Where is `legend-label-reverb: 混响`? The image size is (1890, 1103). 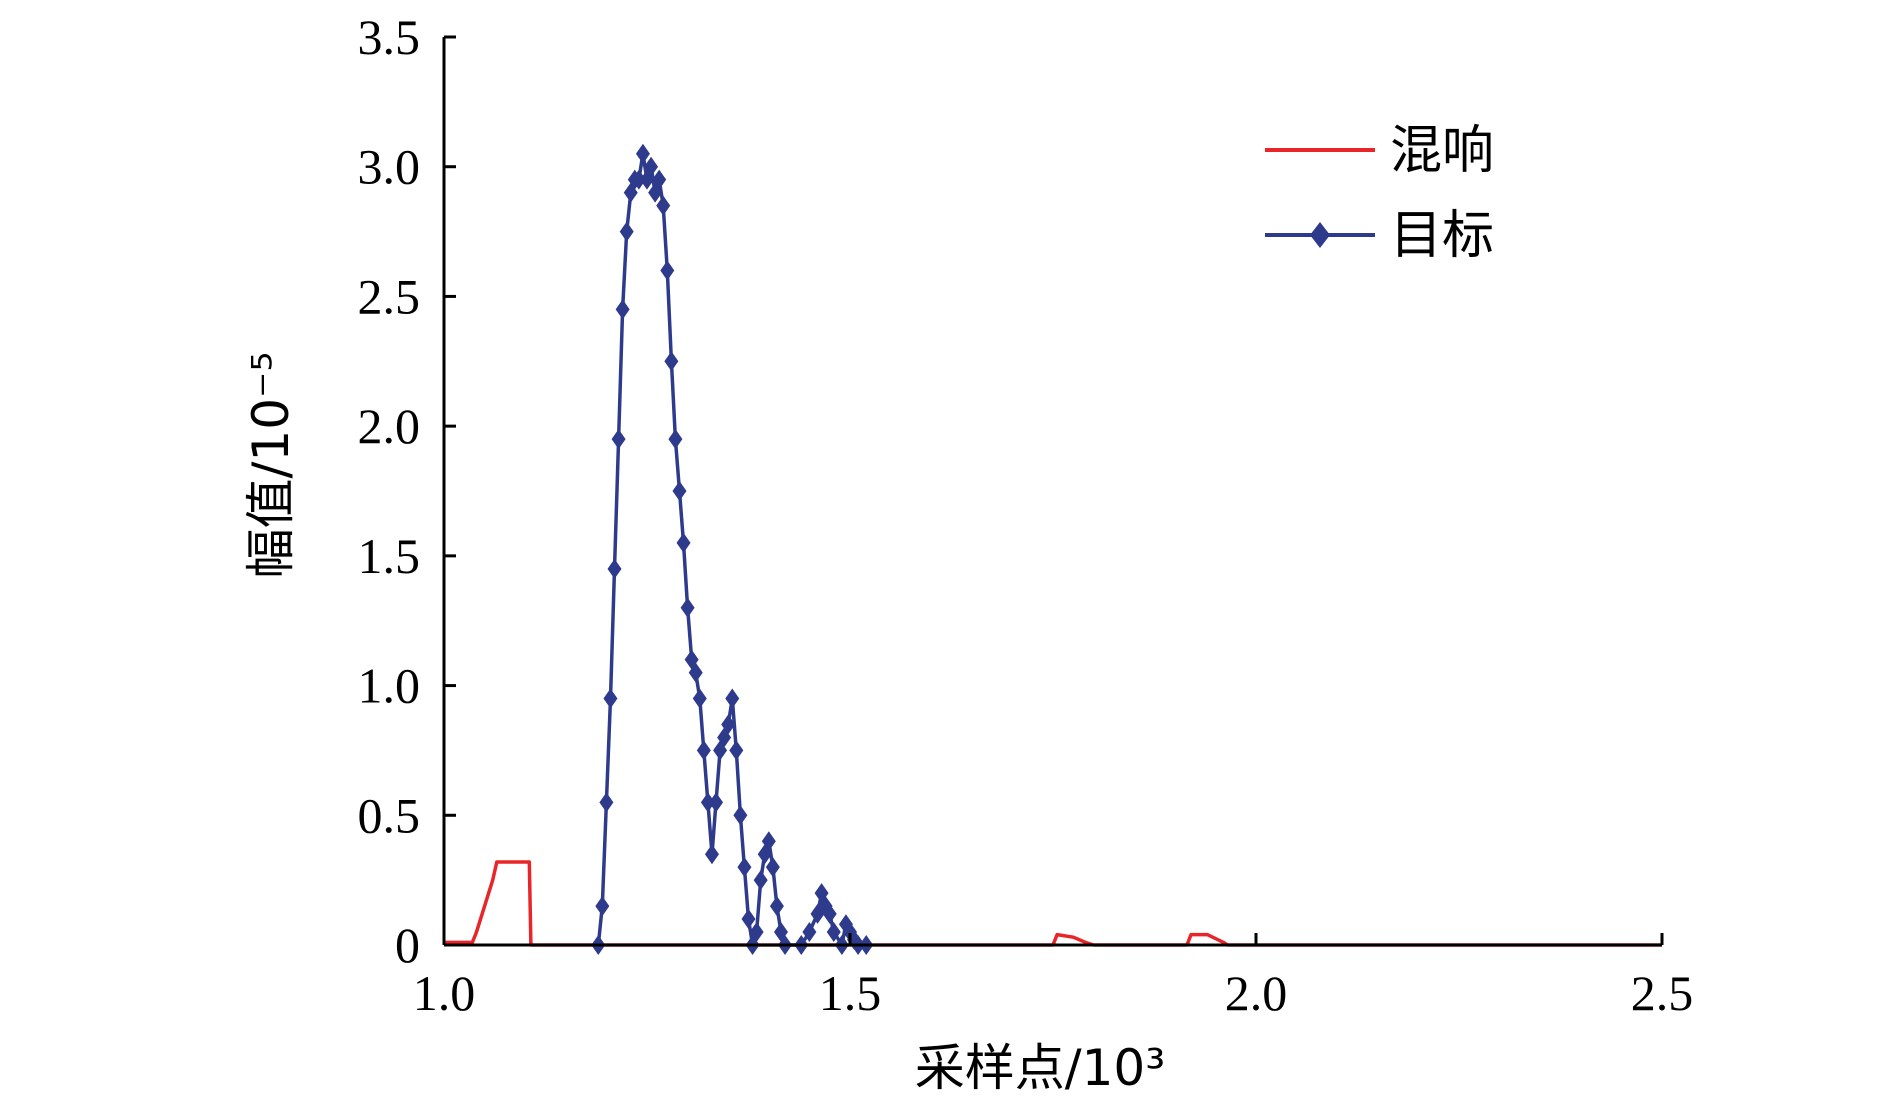 legend-label-reverb: 混响 is located at coordinates (1442, 151).